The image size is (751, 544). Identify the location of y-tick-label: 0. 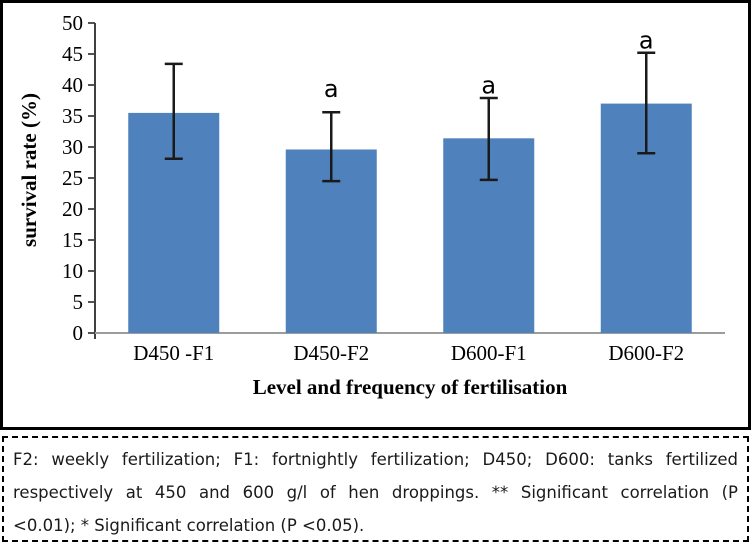
(78, 333).